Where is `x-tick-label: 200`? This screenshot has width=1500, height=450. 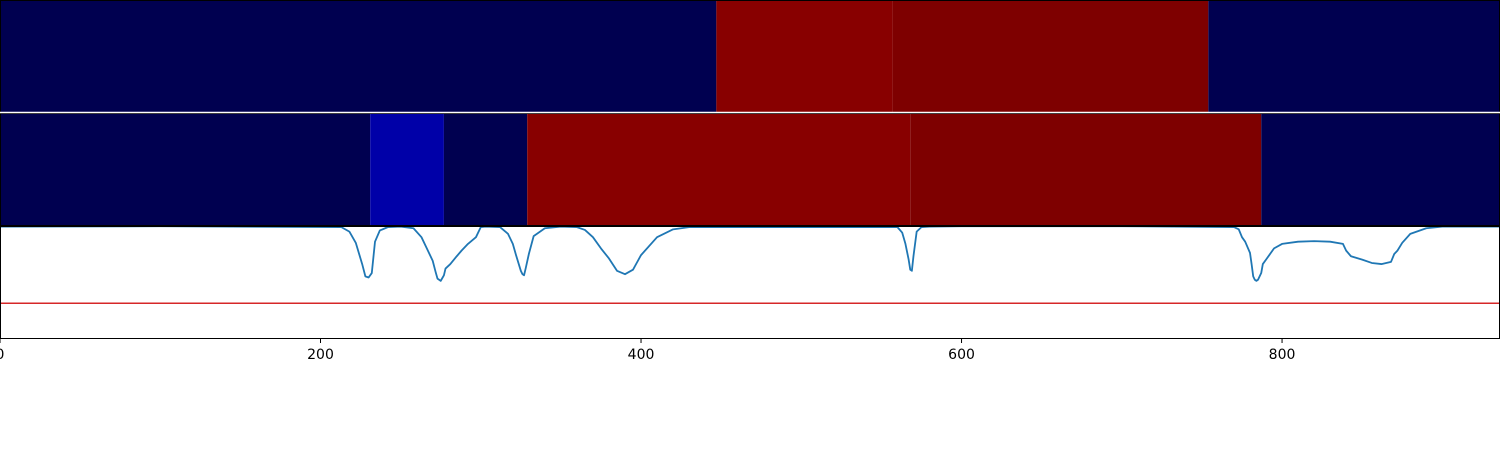 x-tick-label: 200 is located at coordinates (320, 355).